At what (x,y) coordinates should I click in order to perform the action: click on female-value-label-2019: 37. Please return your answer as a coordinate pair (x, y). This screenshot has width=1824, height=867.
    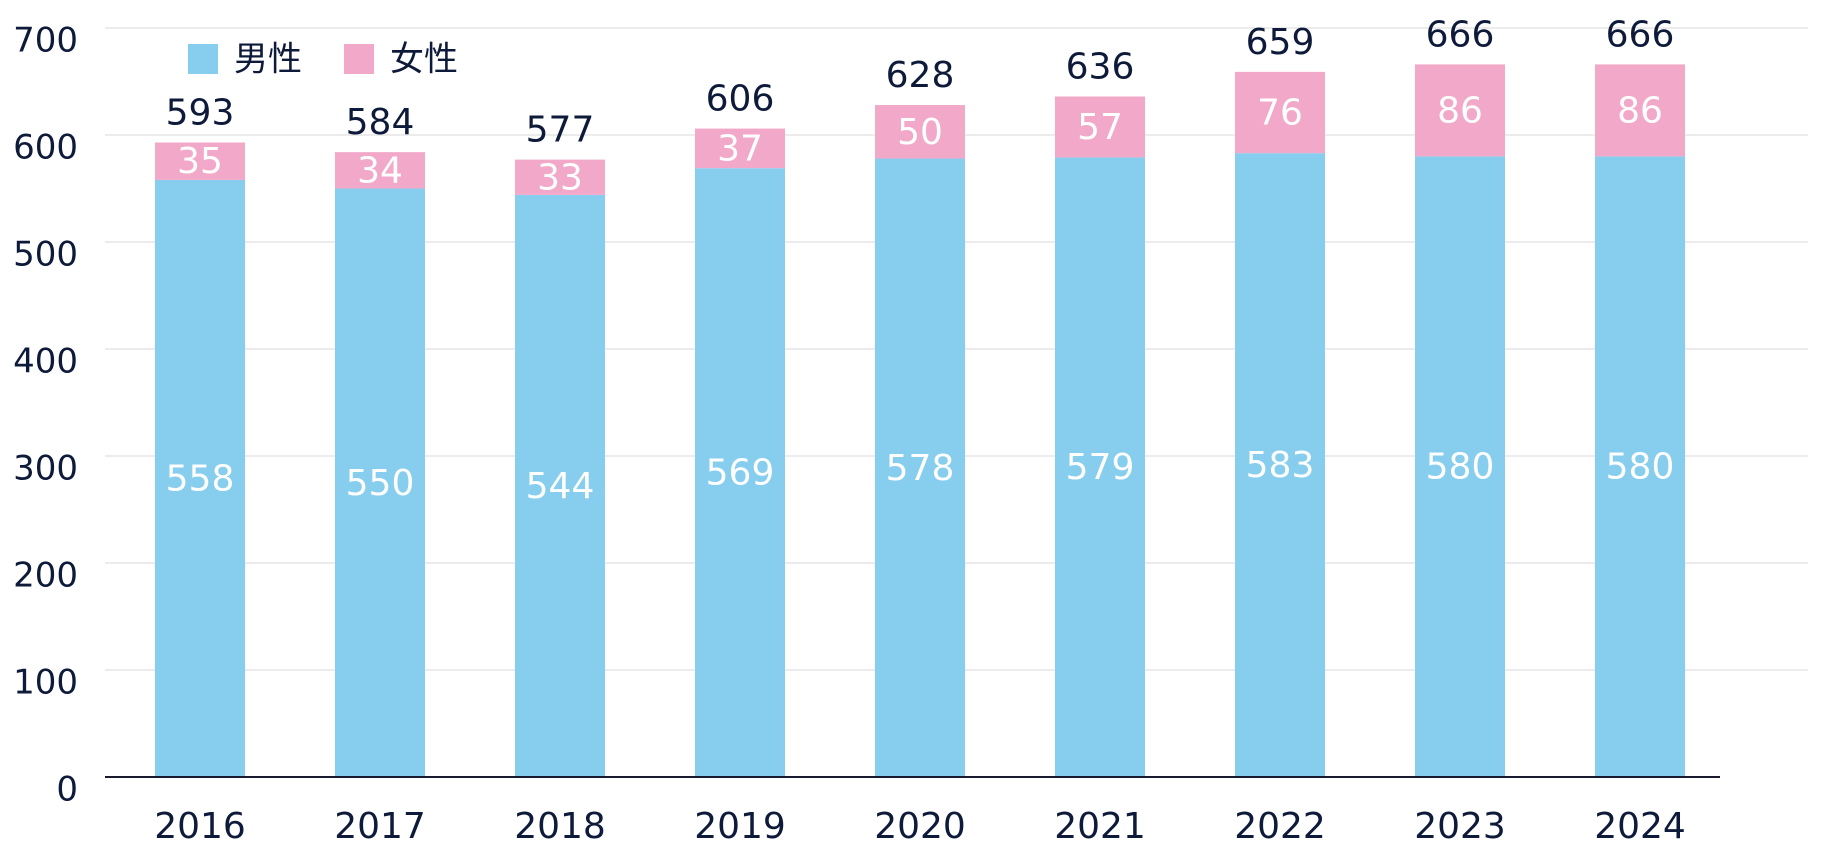
    Looking at the image, I should click on (740, 148).